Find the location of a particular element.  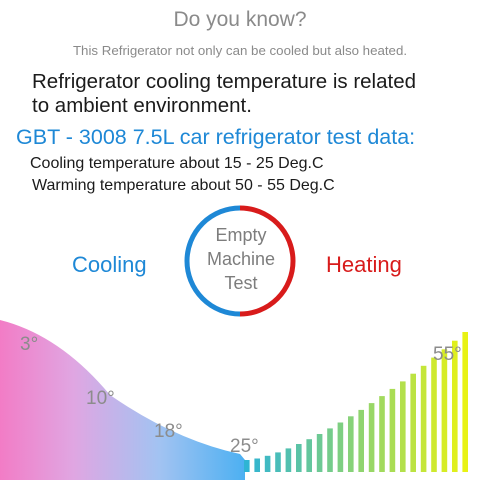

warming-range-text: Warming temperature about 50 - 55 Deg.C is located at coordinates (183, 185).